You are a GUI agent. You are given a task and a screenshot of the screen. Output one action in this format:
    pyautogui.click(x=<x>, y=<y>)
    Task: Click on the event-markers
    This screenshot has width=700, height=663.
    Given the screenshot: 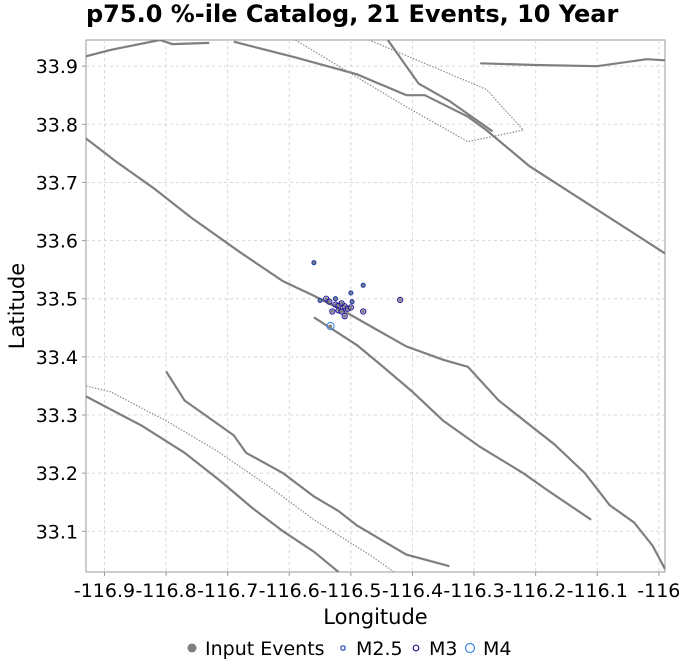 What is the action you would take?
    pyautogui.click(x=357, y=295)
    